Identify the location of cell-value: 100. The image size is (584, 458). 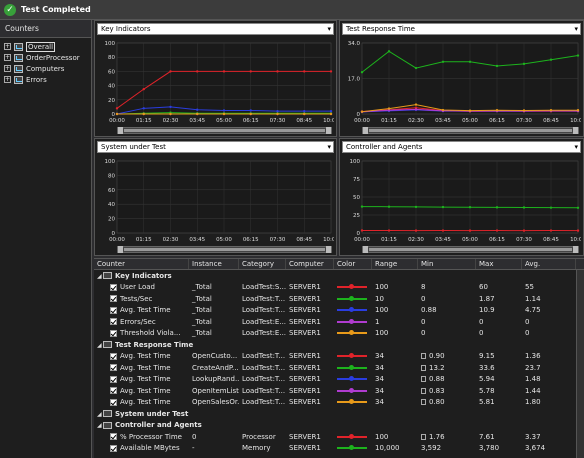
(382, 436).